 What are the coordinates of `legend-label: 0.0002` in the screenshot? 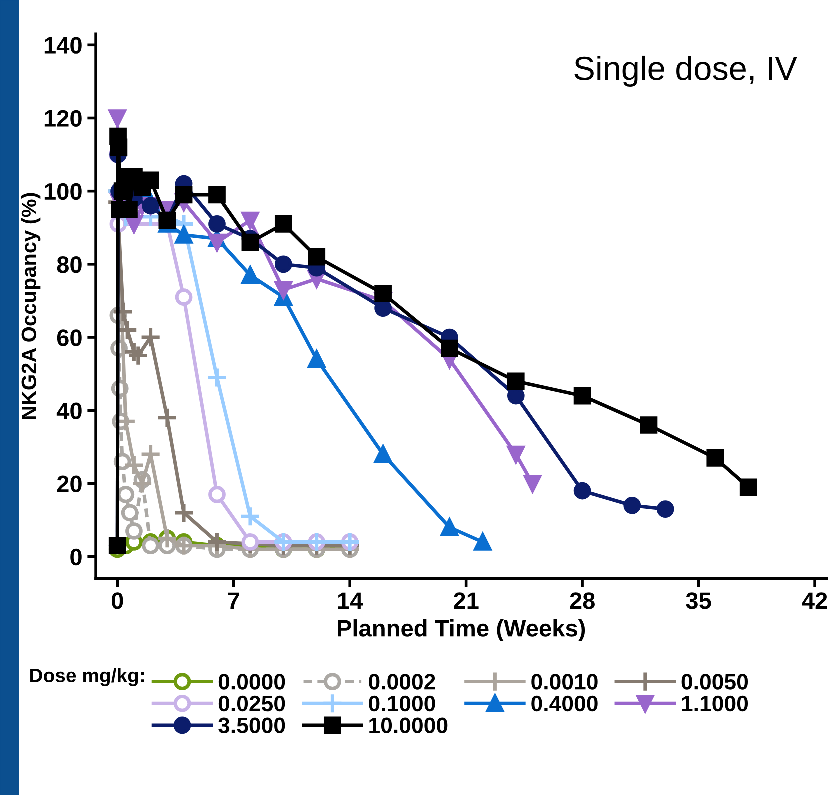 It's located at (402, 682).